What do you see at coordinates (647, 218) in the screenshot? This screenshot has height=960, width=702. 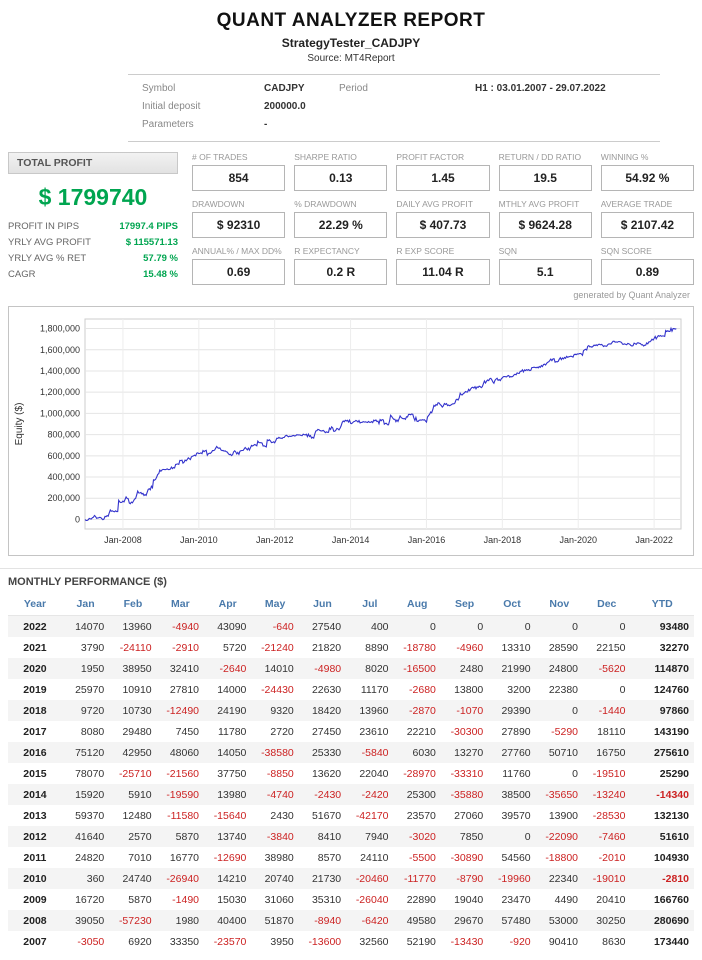 I see `stat-cell: AVERAGE TRADE $ 2107.42` at bounding box center [647, 218].